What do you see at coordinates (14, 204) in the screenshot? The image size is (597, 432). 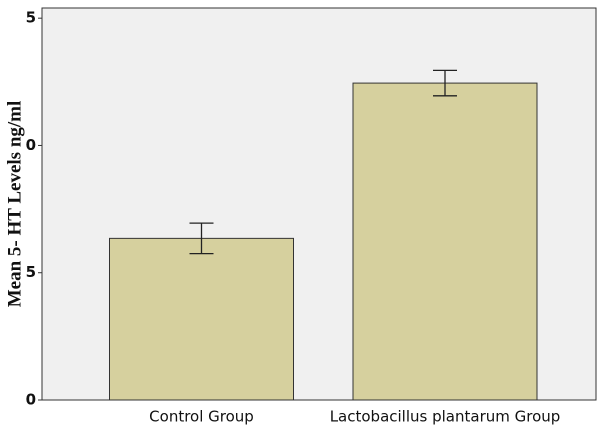 I see `y-axis-label: Mean 5- HT Levels ng/ml` at bounding box center [14, 204].